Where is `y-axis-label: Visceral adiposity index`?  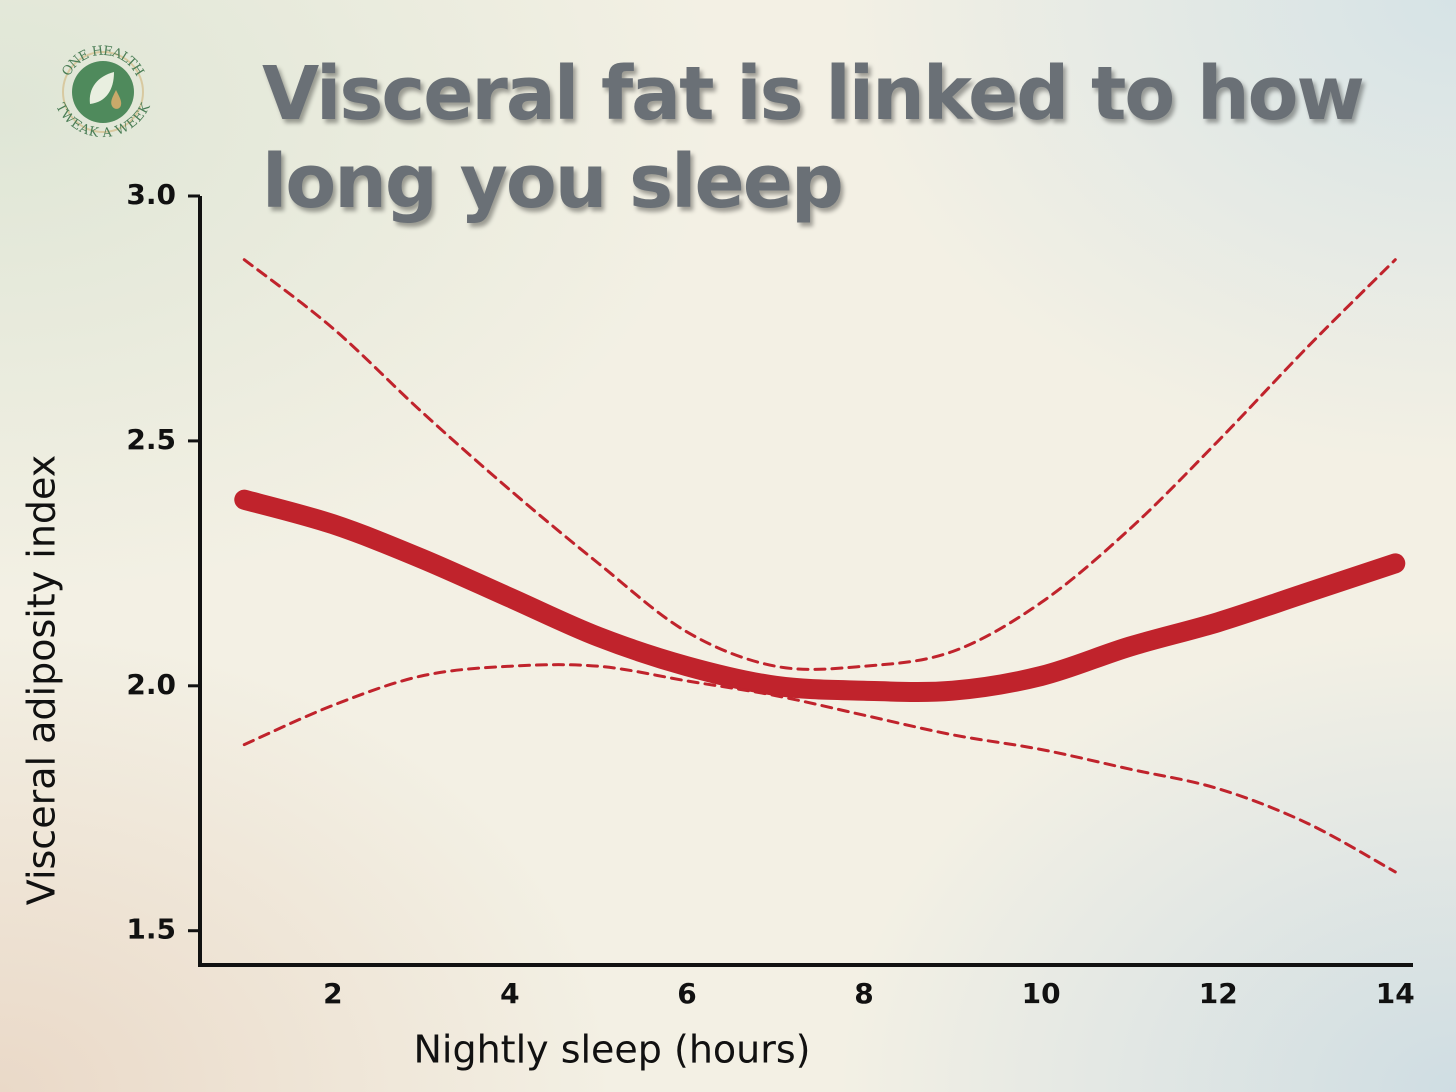 y-axis-label: Visceral adiposity index is located at coordinates (42, 680).